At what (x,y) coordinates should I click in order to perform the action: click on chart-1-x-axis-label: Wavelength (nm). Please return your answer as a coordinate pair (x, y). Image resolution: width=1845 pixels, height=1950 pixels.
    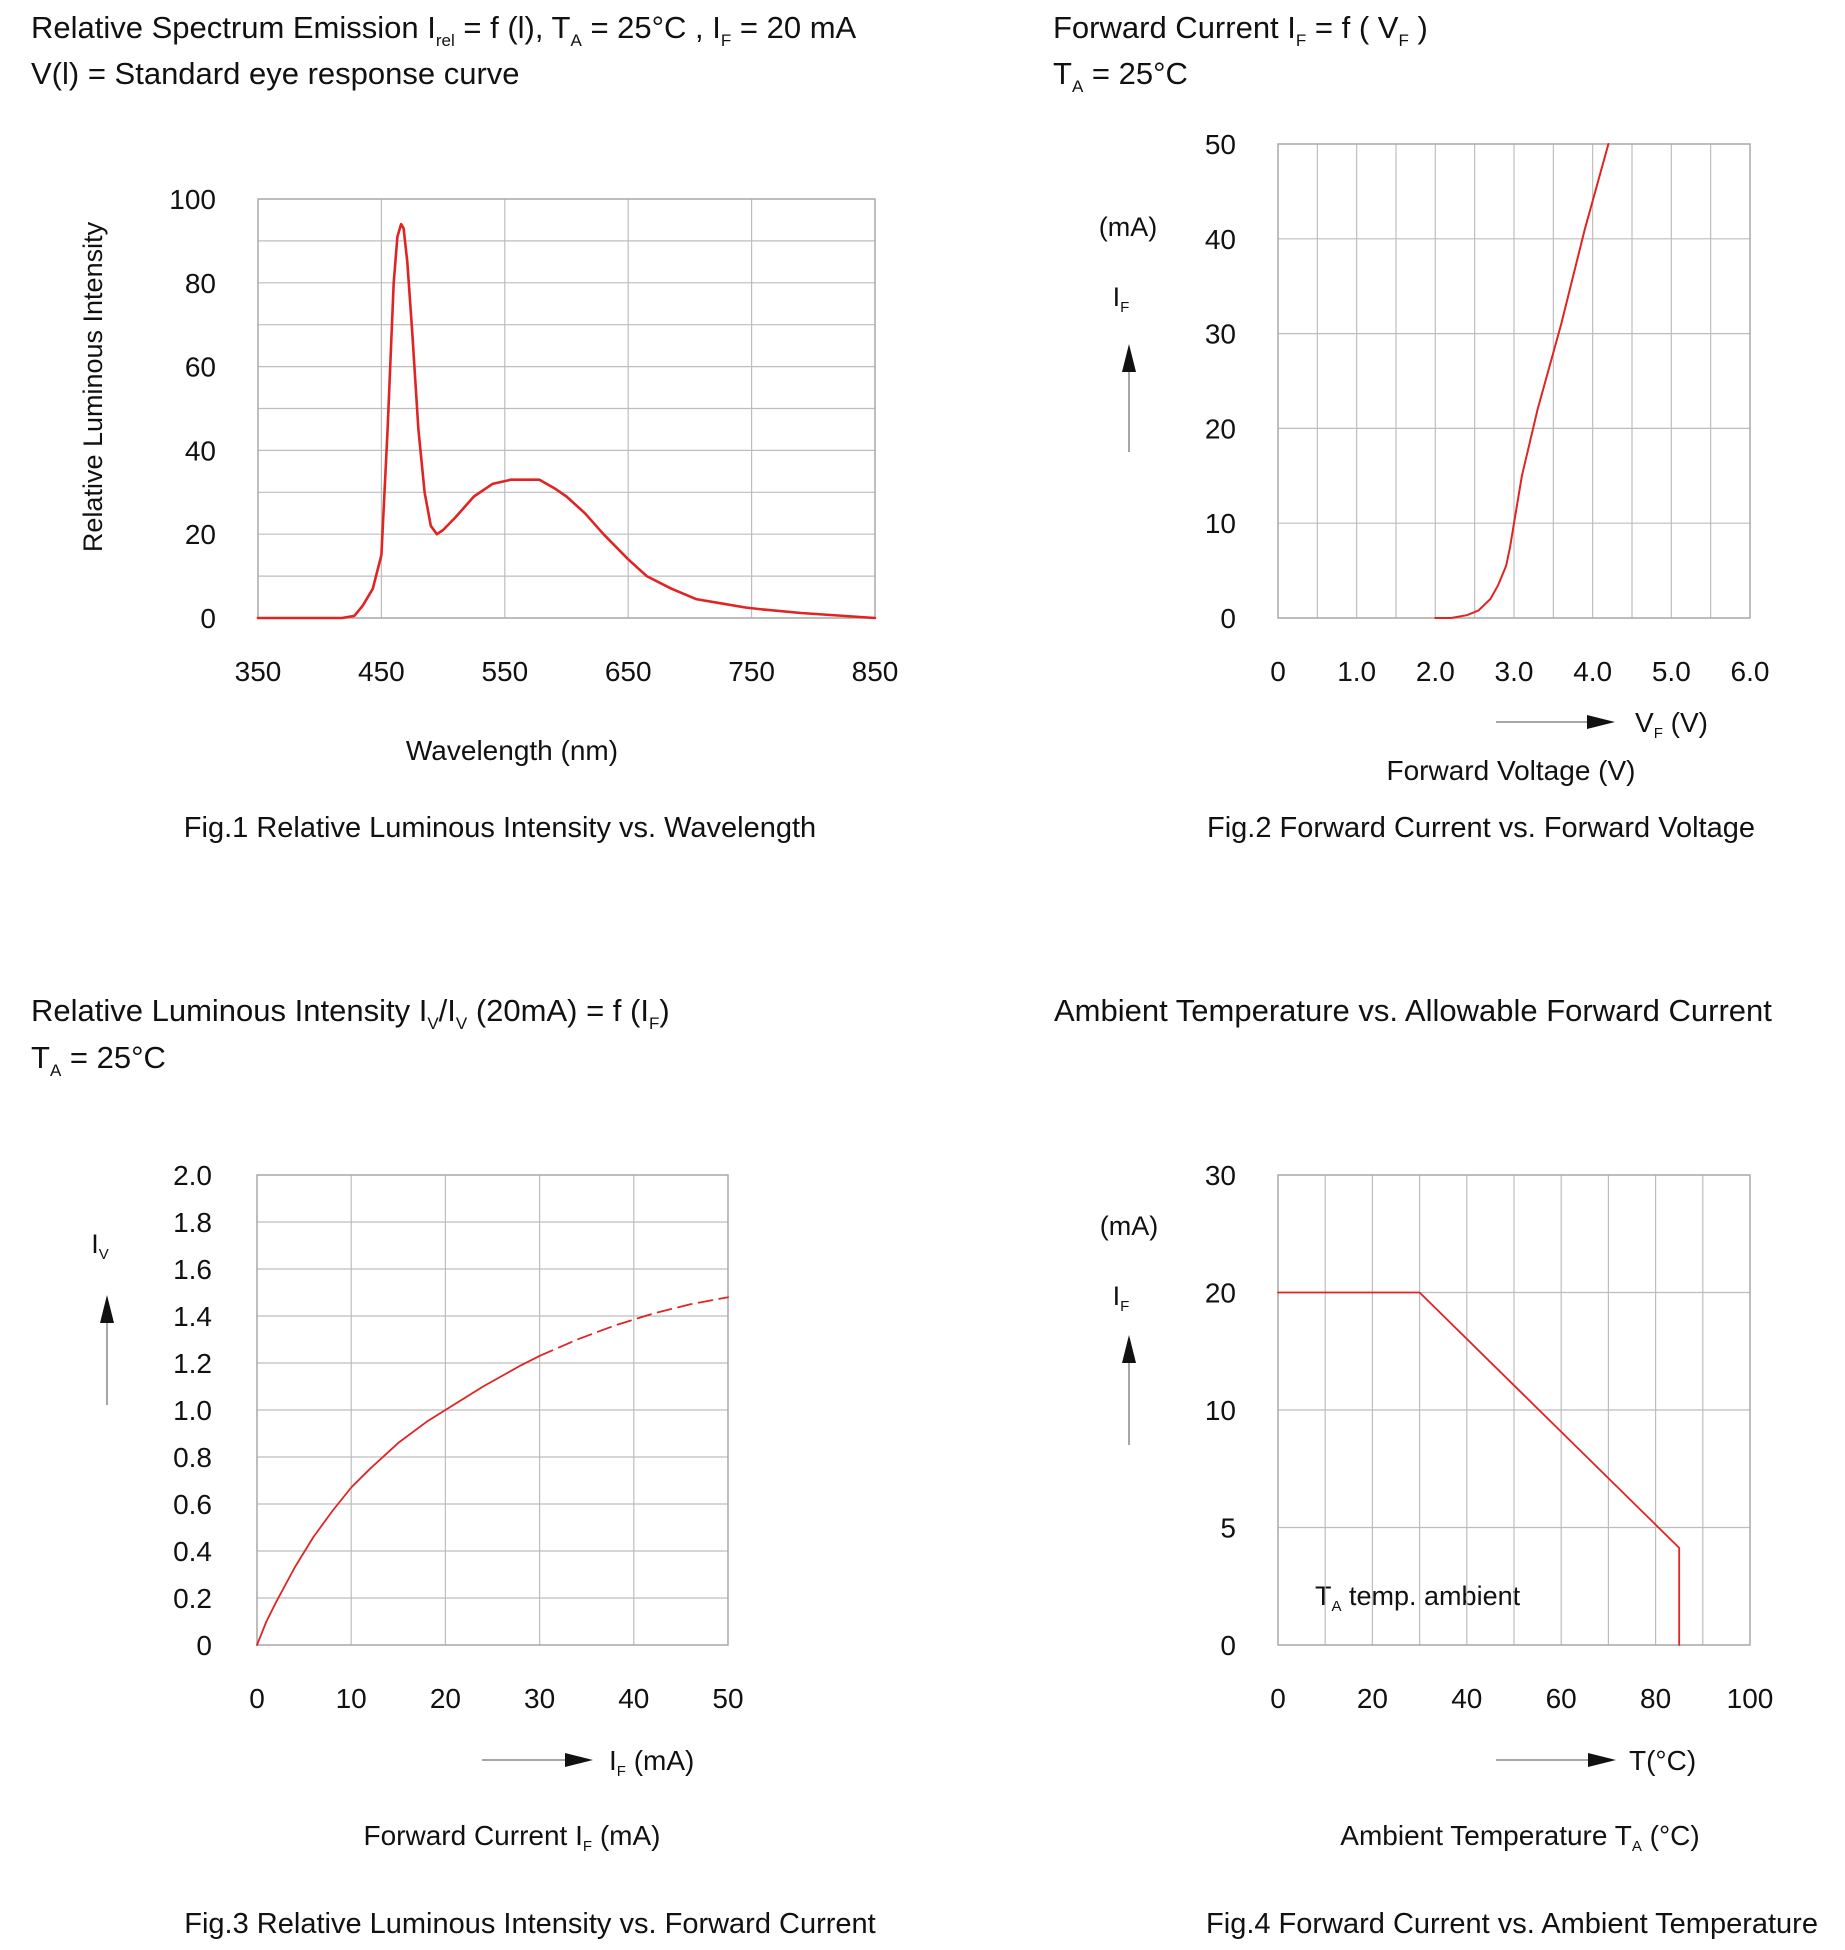
    Looking at the image, I should click on (512, 750).